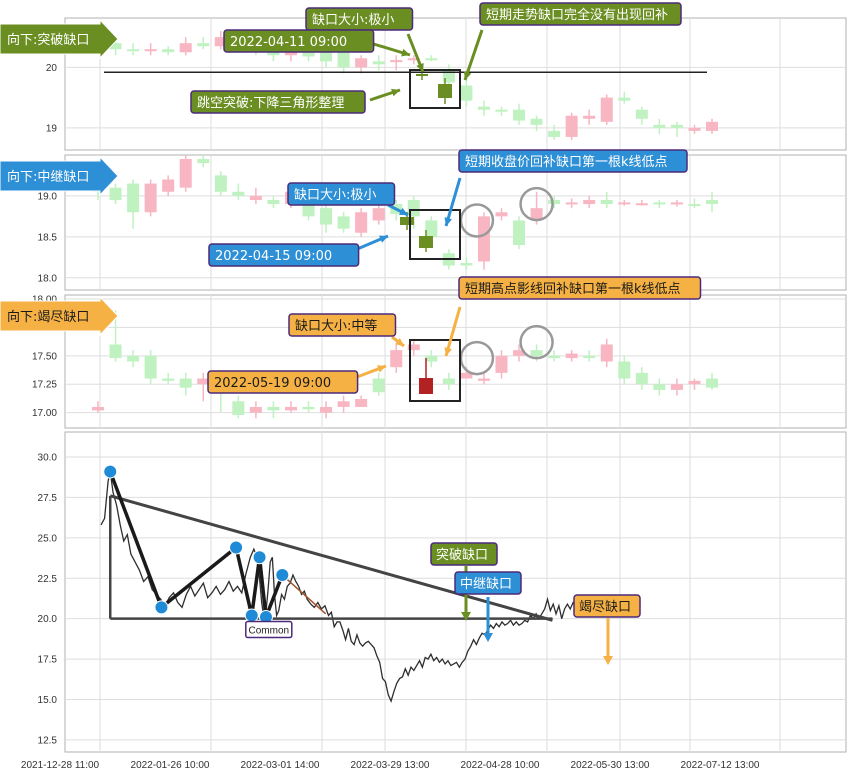 The width and height of the screenshot is (853, 776). What do you see at coordinates (44, 413) in the screenshot?
I see `y-tick-label: 17.00` at bounding box center [44, 413].